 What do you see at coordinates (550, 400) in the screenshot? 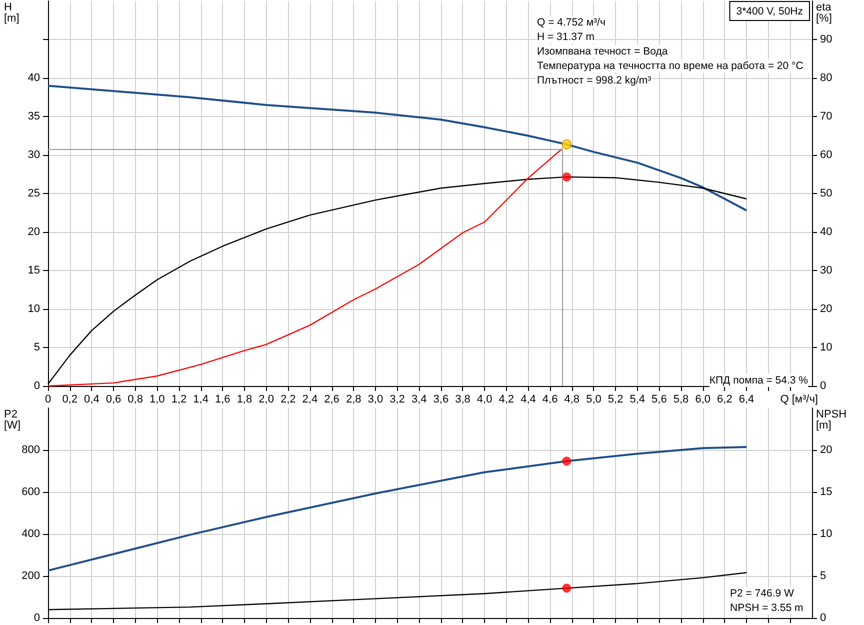
I see `x-tick-label: 4,6` at bounding box center [550, 400].